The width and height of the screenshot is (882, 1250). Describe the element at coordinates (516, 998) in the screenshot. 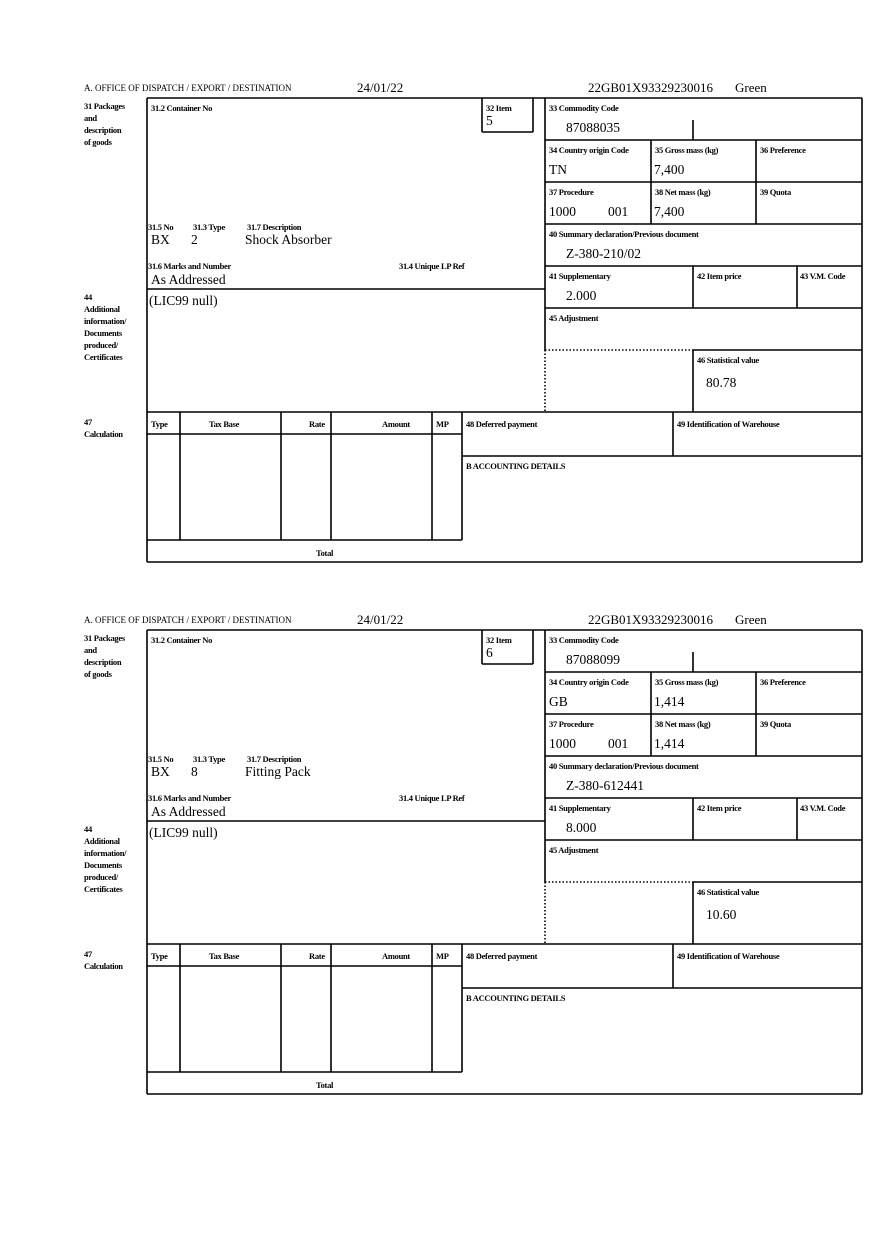

I see `accounting-details-label: B ACCOUNTING DETAILS` at that location.